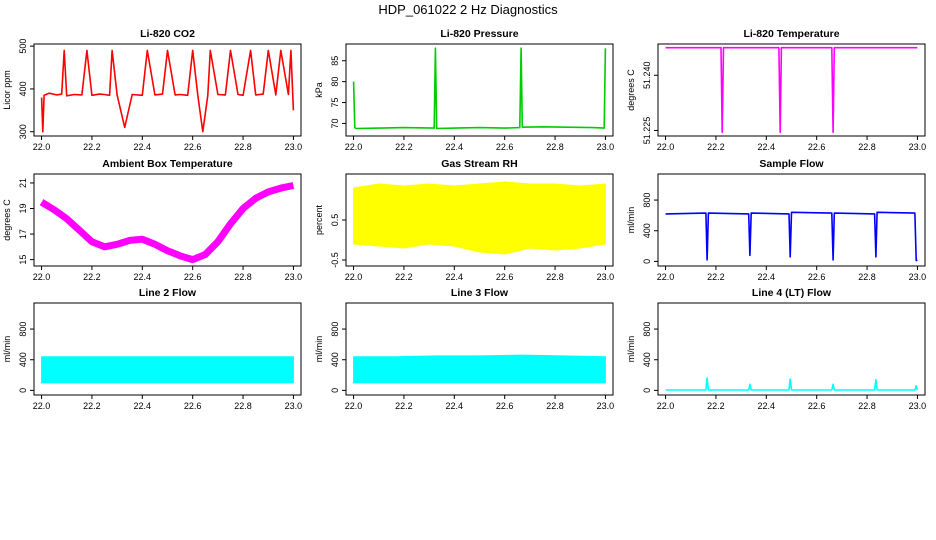 The width and height of the screenshot is (936, 540). I want to click on y-tick-label: -0.5, so click(335, 260).